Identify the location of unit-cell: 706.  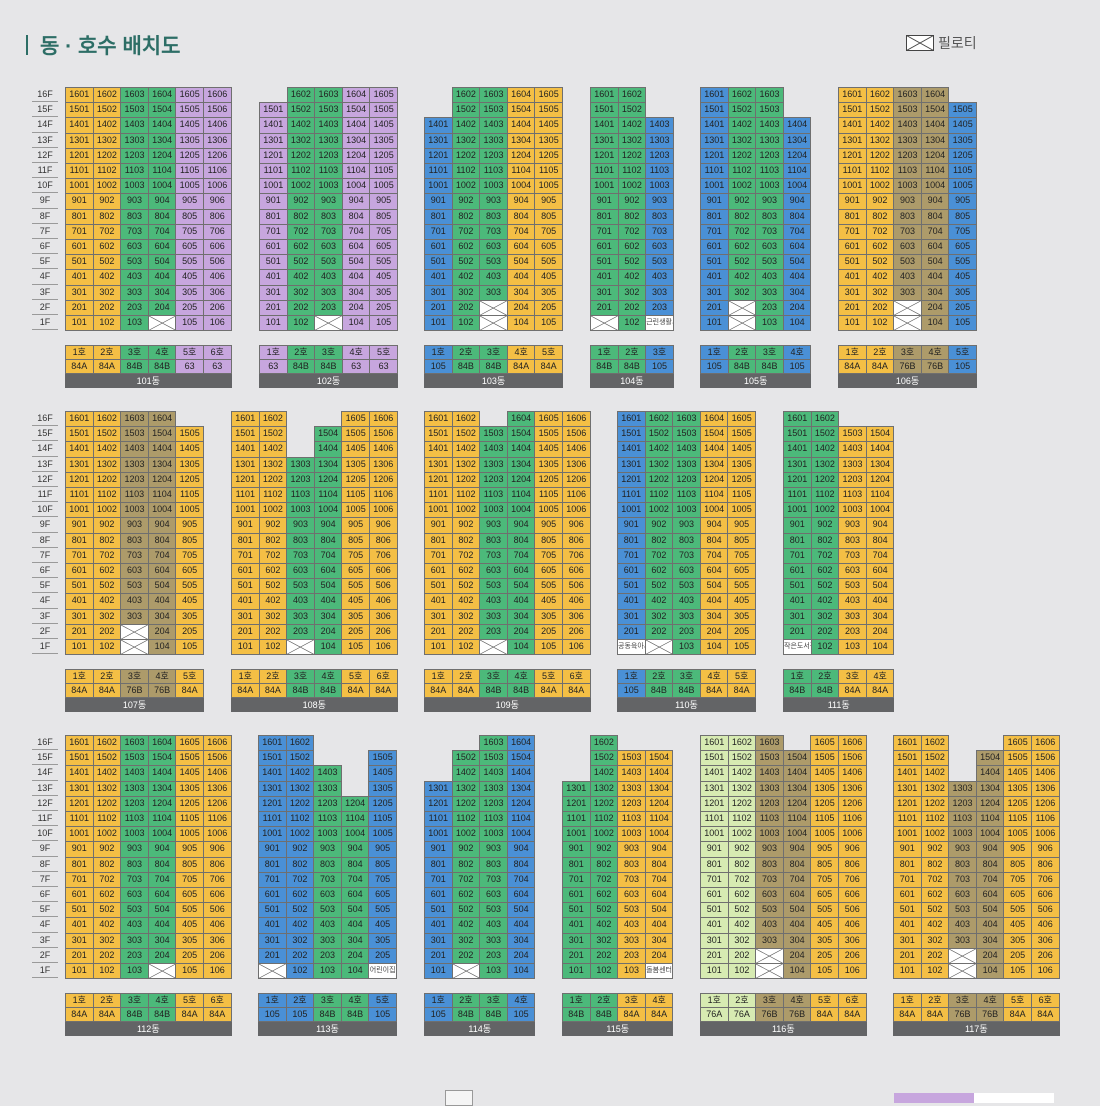
(576, 555).